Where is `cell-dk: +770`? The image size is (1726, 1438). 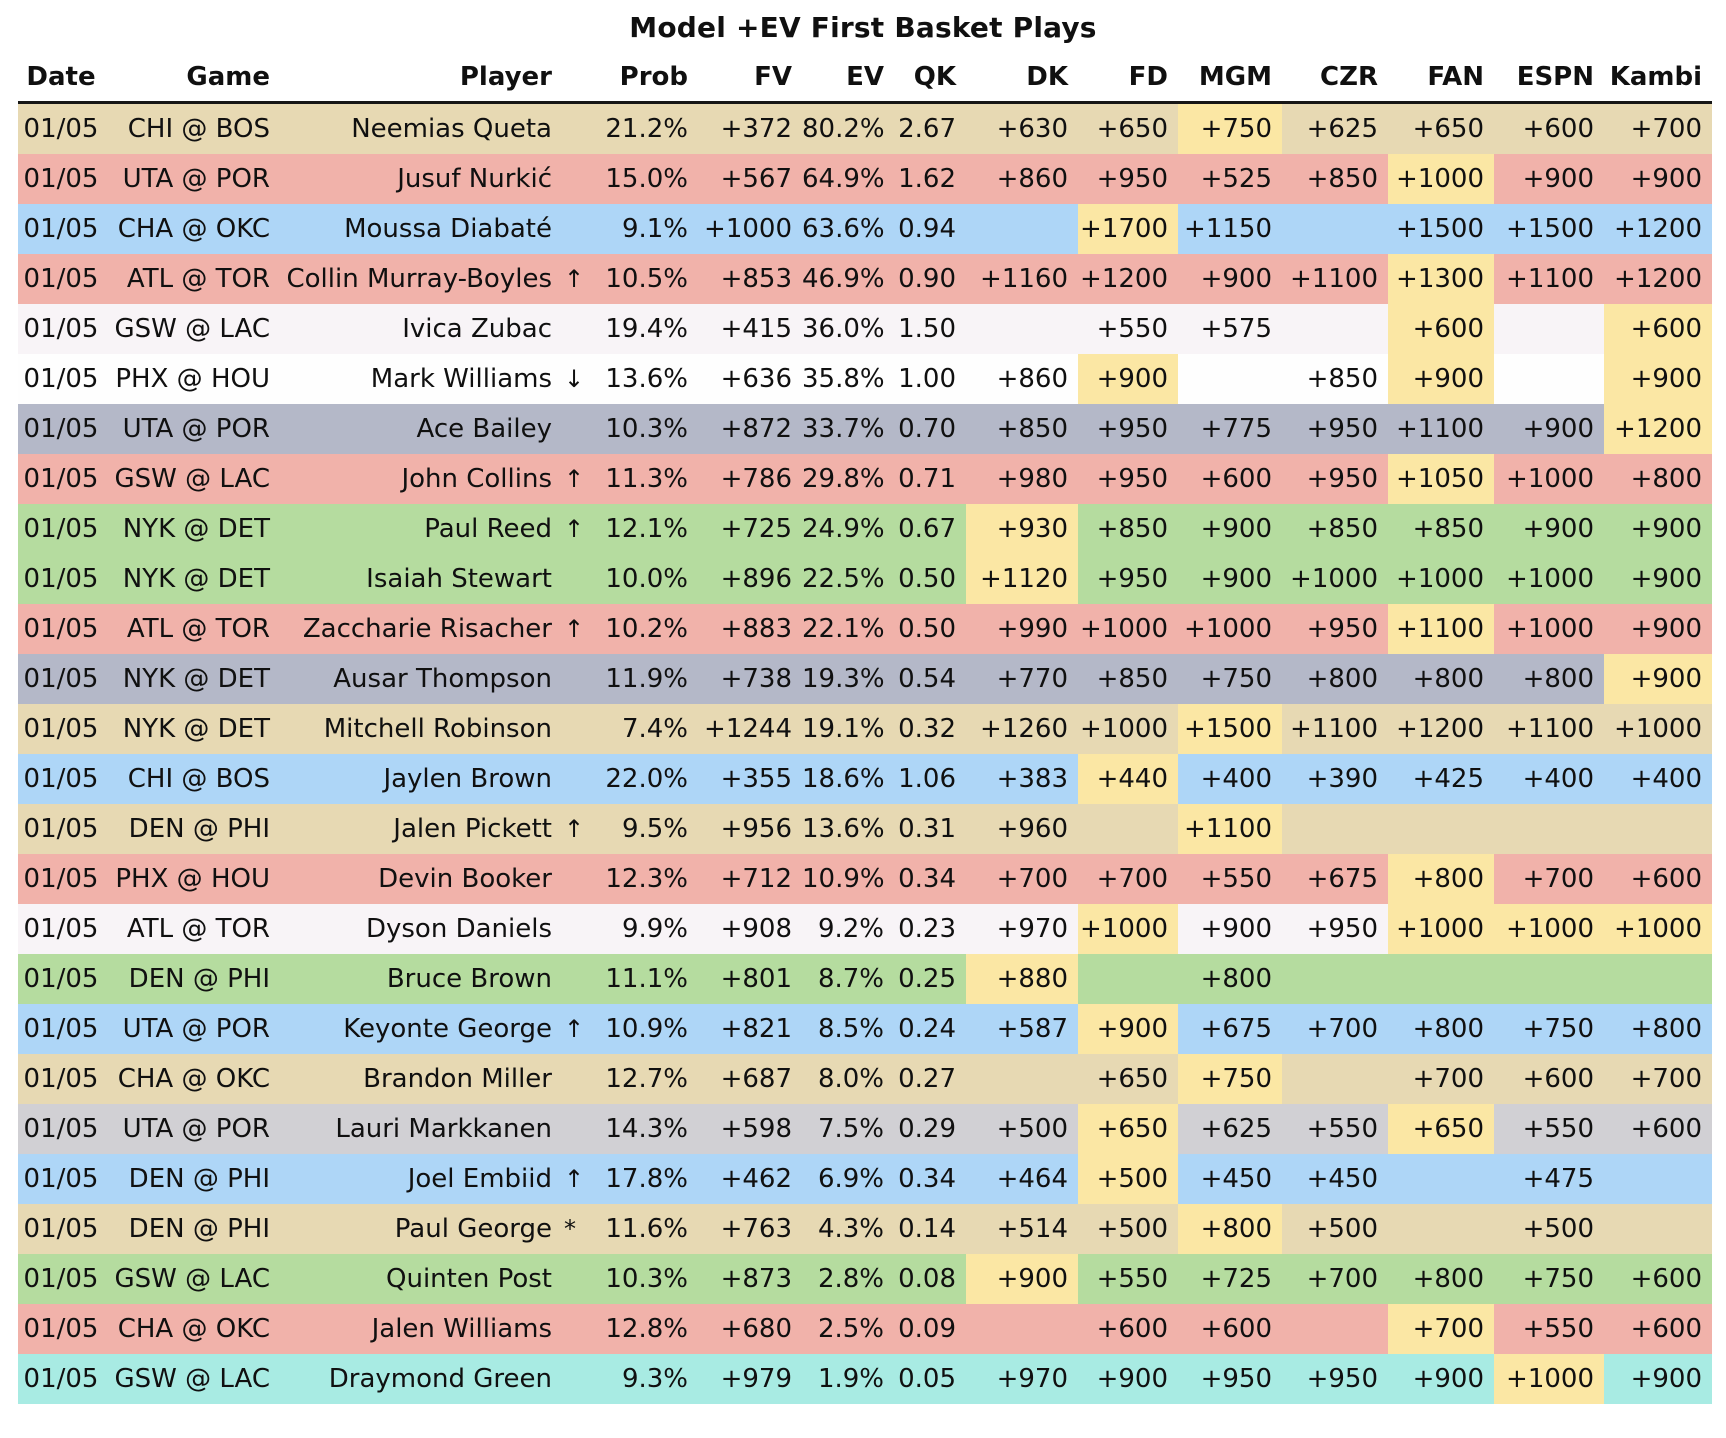
cell-dk: +770 is located at coordinates (1022, 679).